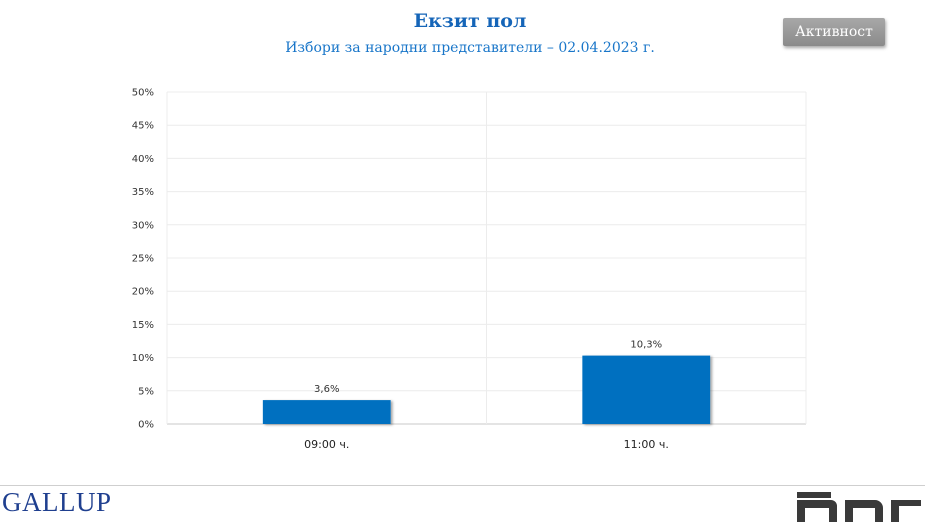 The width and height of the screenshot is (925, 522). I want to click on bnr-logo-icon, so click(859, 507).